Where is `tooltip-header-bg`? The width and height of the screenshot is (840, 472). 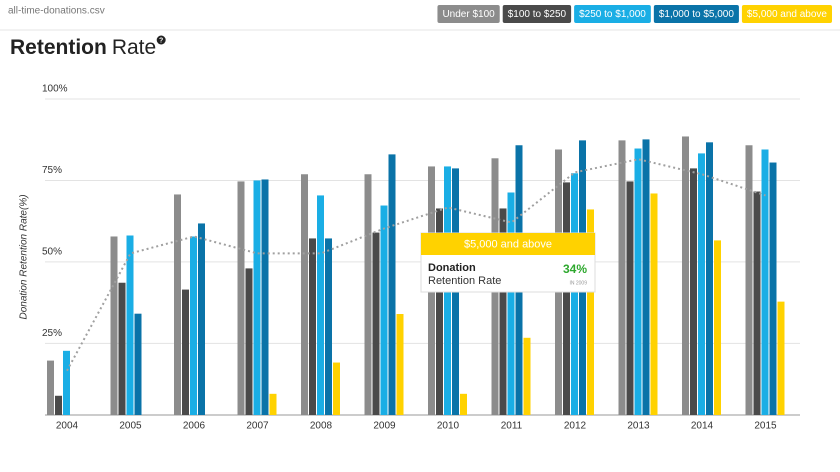
tooltip-header-bg is located at coordinates (508, 244).